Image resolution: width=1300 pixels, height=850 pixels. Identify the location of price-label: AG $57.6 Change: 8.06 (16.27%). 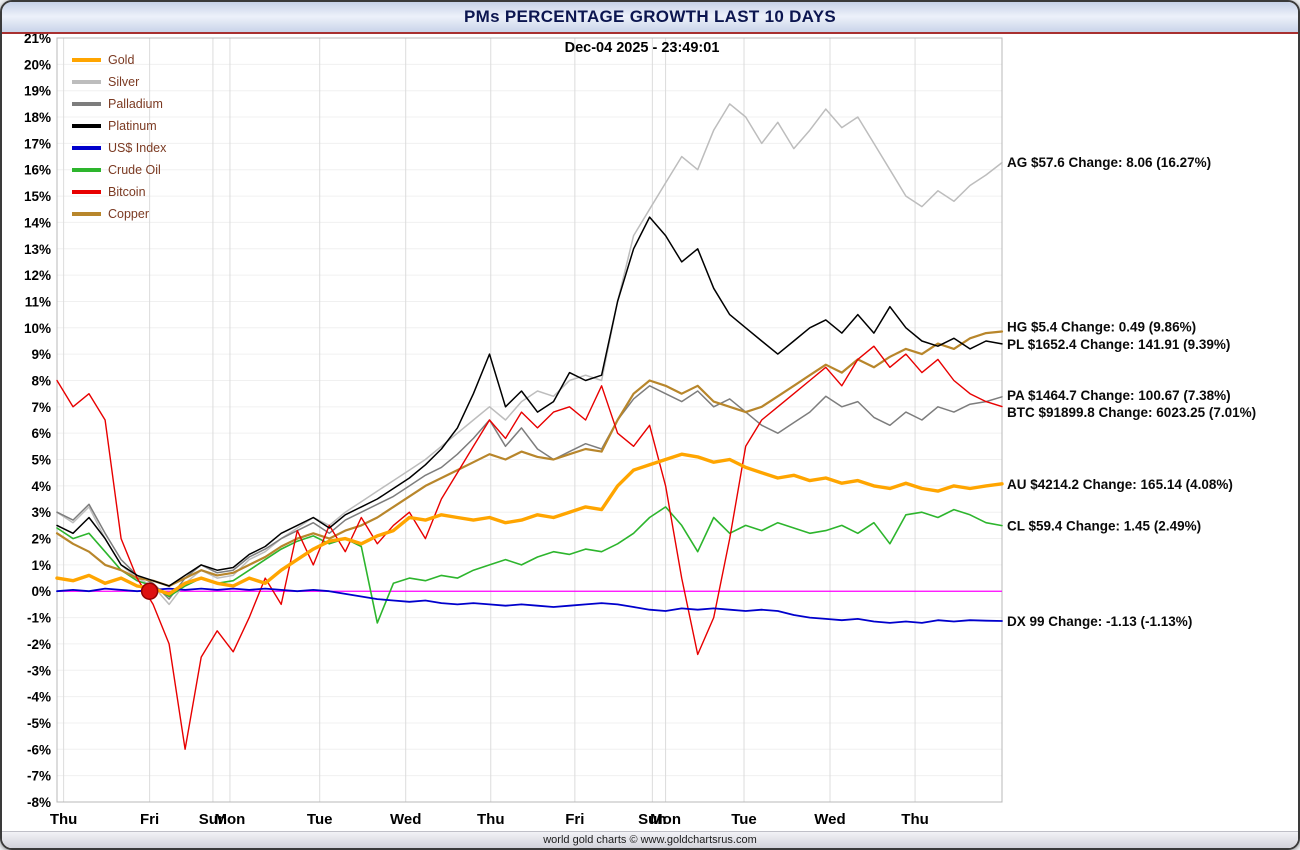
(1109, 162).